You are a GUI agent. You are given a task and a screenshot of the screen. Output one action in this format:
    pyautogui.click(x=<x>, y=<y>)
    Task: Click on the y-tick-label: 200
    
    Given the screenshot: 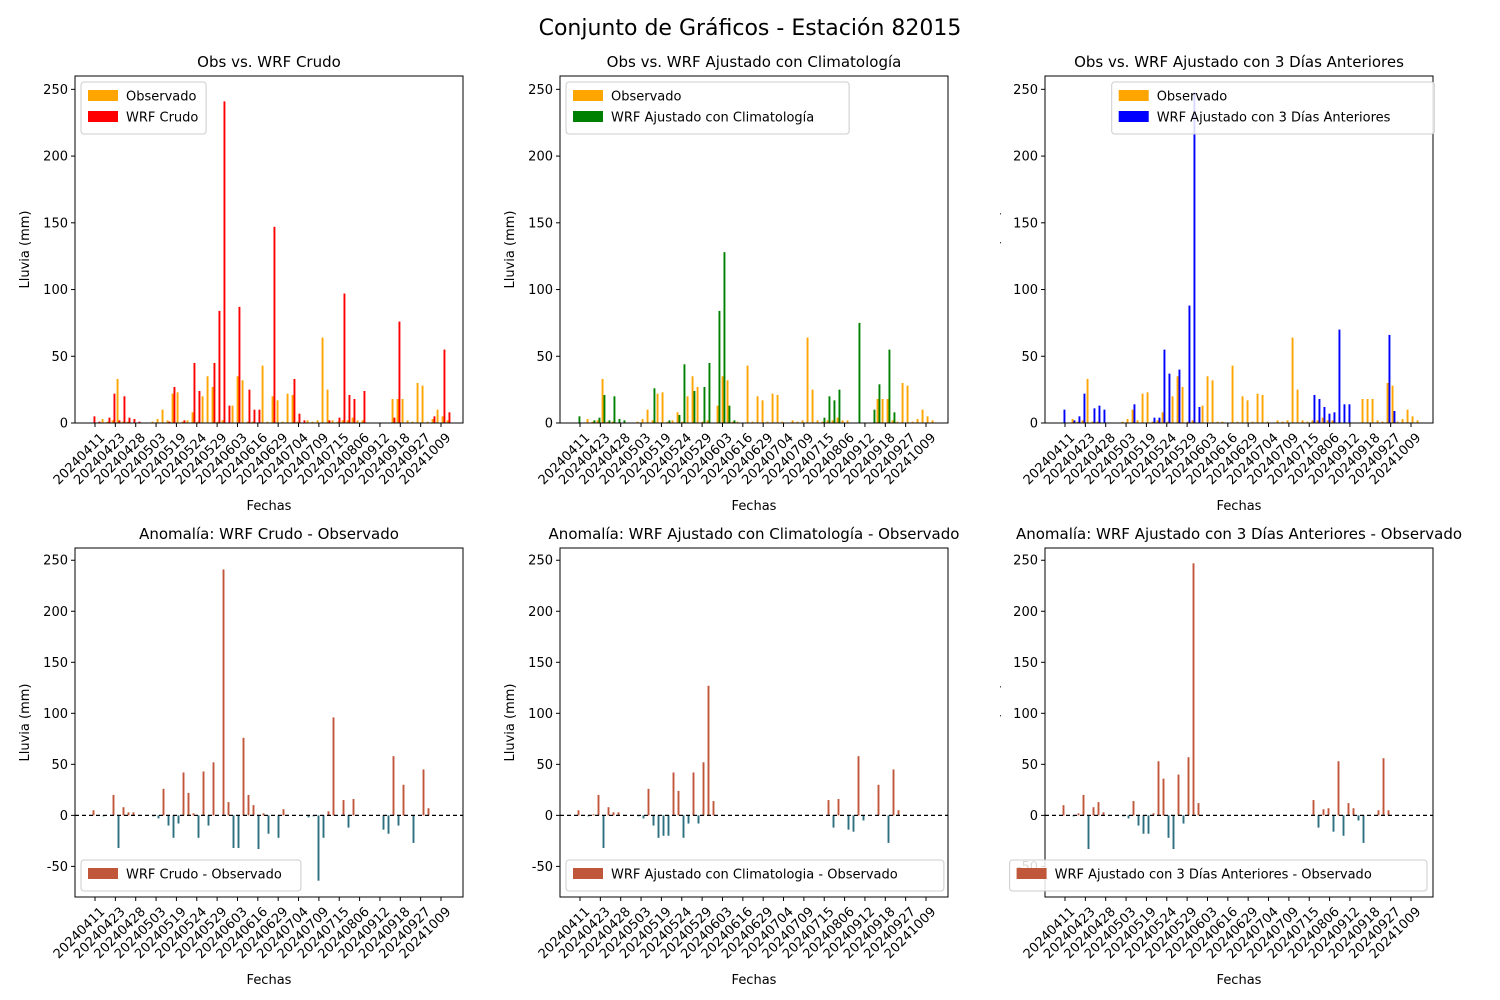 What is the action you would take?
    pyautogui.click(x=55, y=157)
    